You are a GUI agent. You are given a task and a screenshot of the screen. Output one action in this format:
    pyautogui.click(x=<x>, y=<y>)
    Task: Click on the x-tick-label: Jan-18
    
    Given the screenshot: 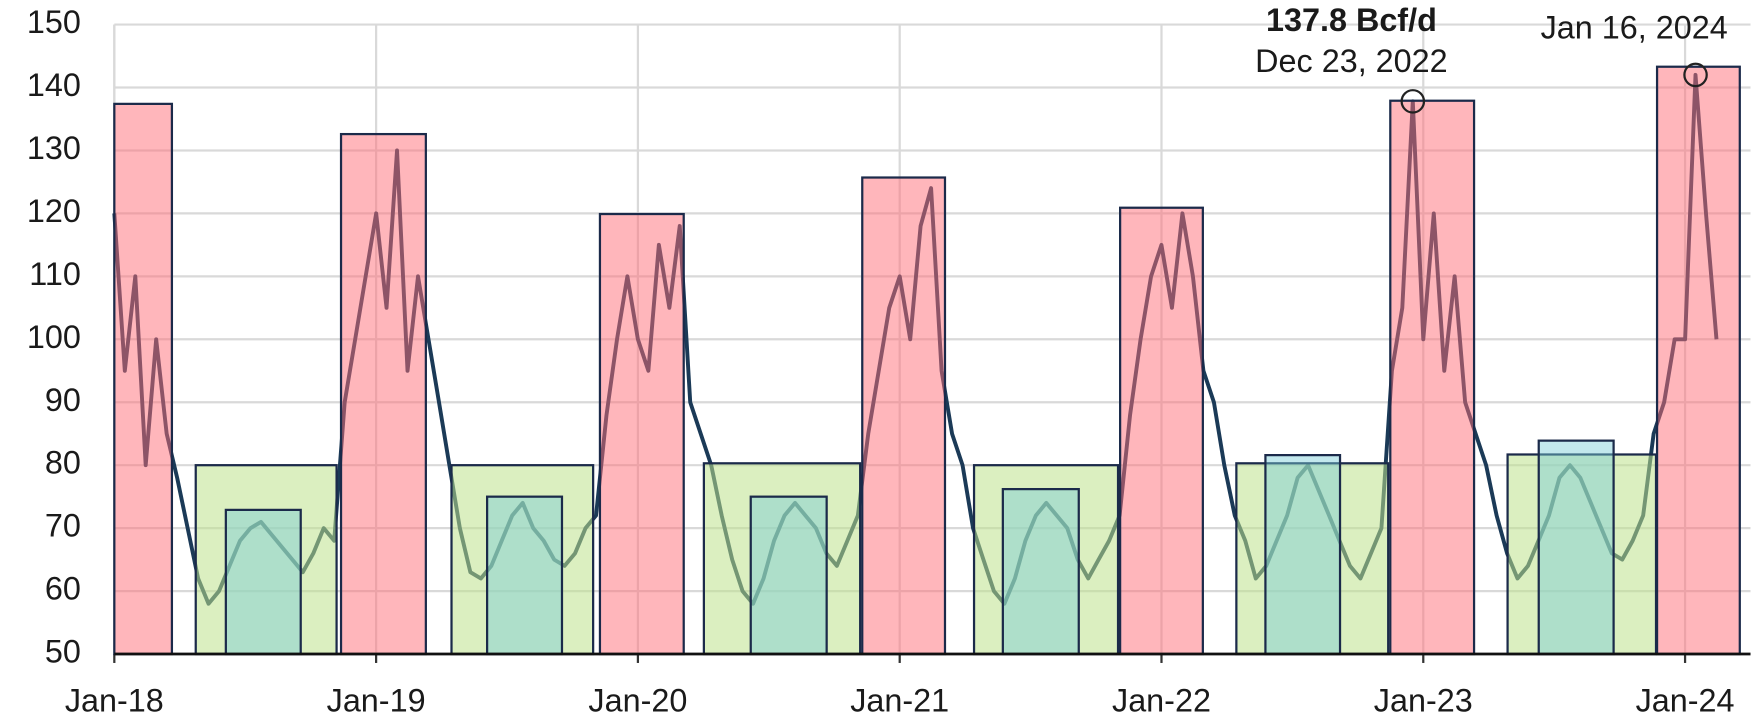 What is the action you would take?
    pyautogui.click(x=114, y=701)
    